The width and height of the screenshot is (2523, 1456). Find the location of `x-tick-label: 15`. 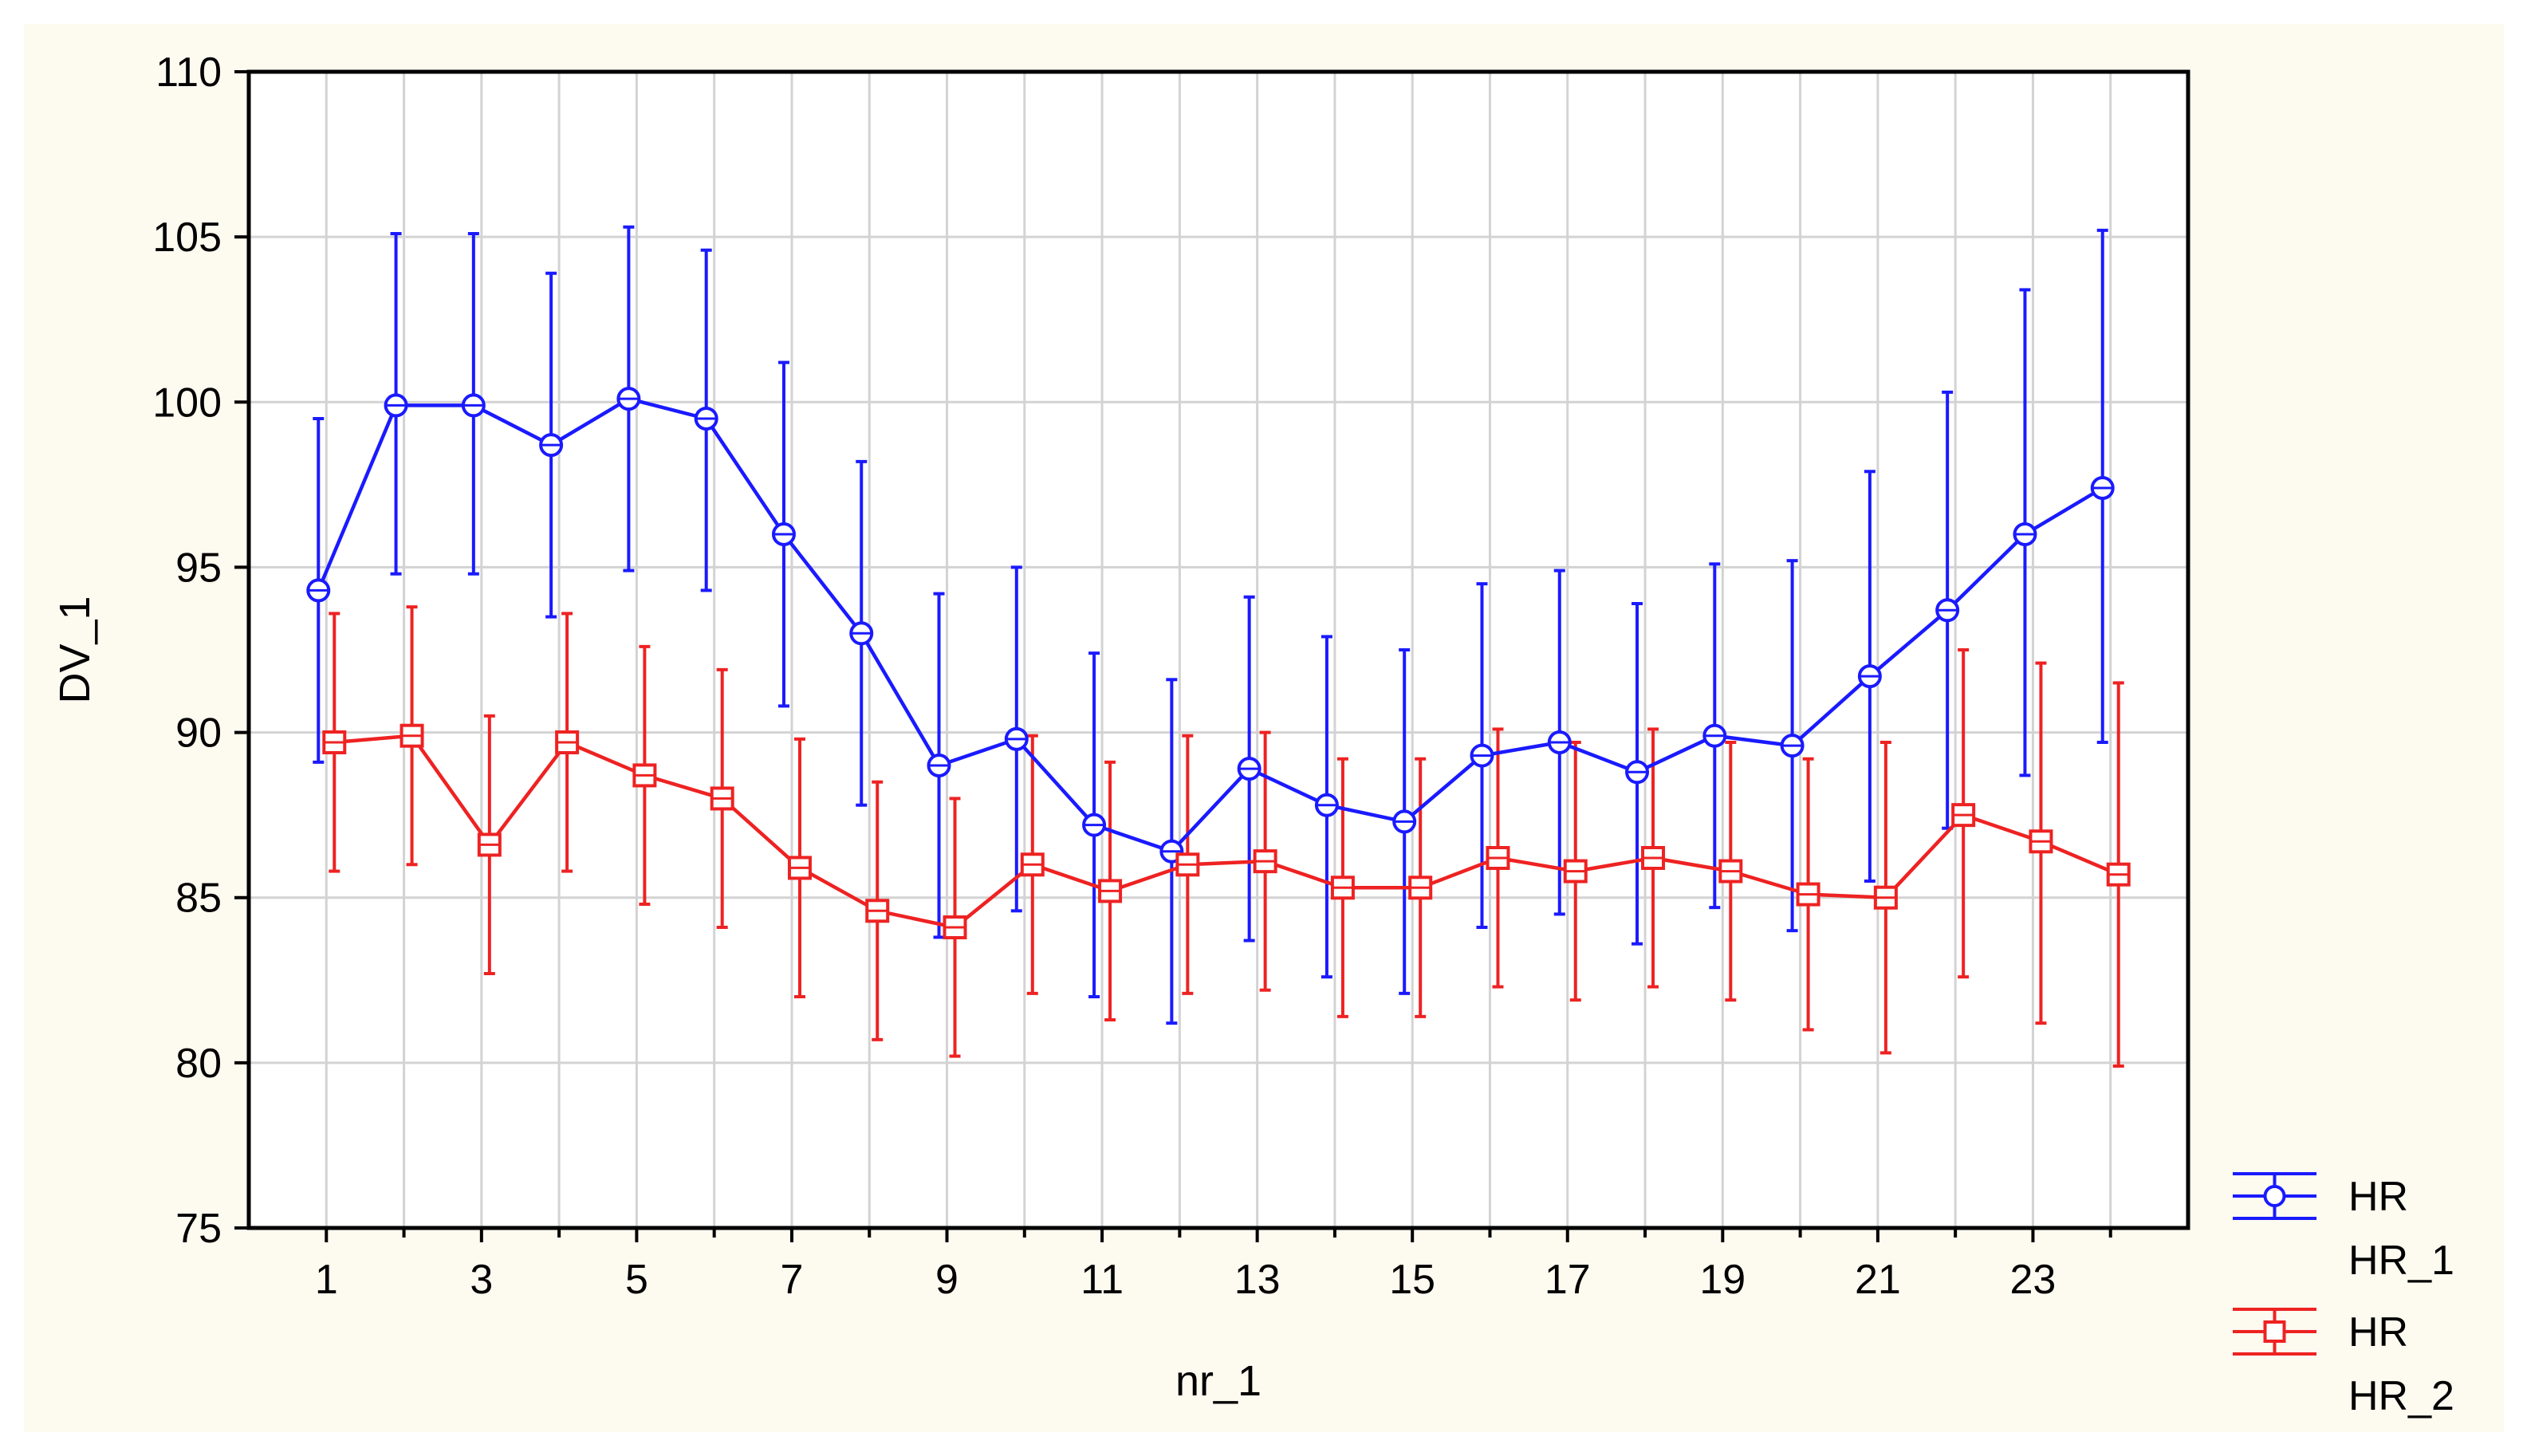

x-tick-label: 15 is located at coordinates (1412, 1280).